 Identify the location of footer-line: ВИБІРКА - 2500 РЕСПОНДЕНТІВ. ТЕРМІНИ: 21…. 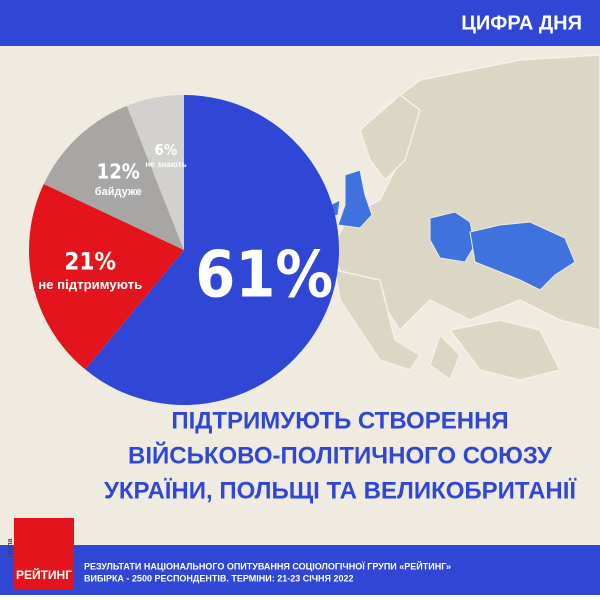
(219, 578).